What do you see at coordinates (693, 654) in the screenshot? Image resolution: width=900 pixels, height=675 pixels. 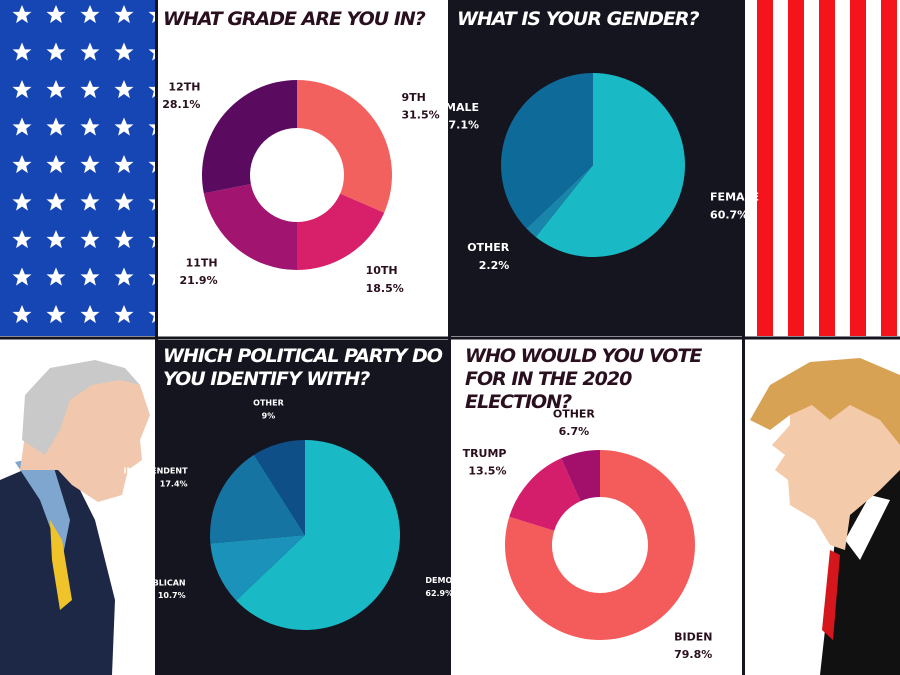 I see `value-label: 79.8%` at bounding box center [693, 654].